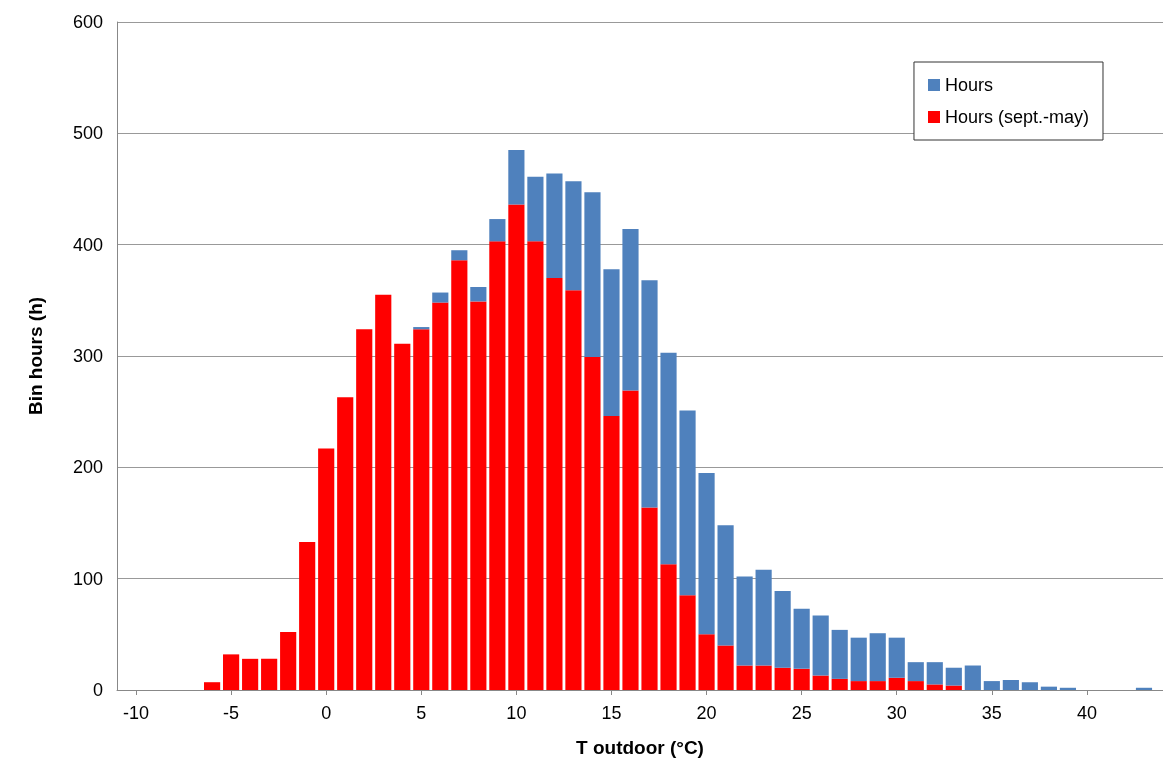  Describe the element at coordinates (97, 690) in the screenshot. I see `y-tick-label: 0` at that location.